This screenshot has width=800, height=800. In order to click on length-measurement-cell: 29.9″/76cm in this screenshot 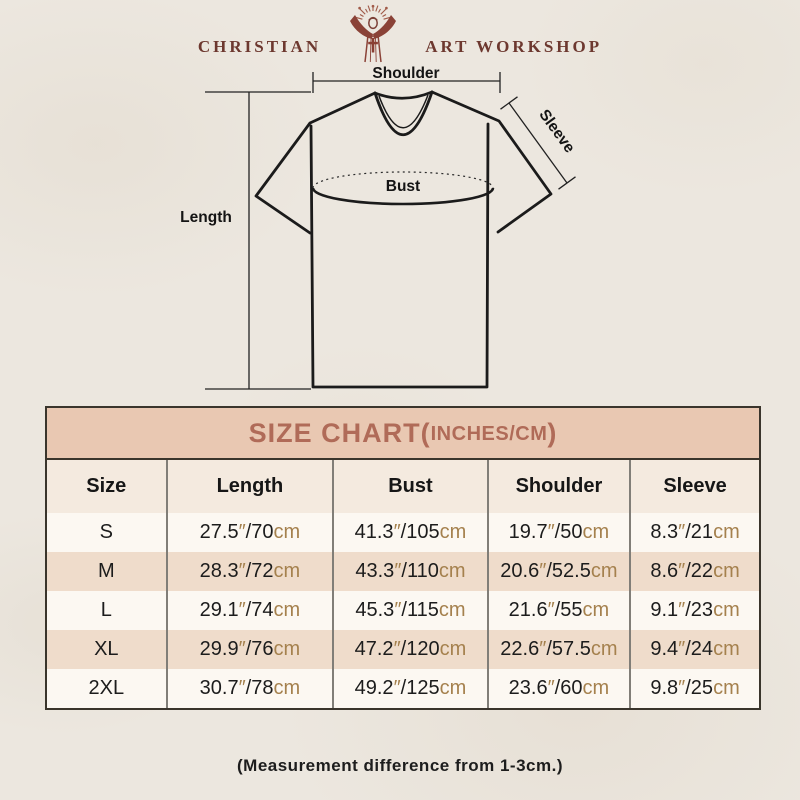, I will do `click(249, 649)`.